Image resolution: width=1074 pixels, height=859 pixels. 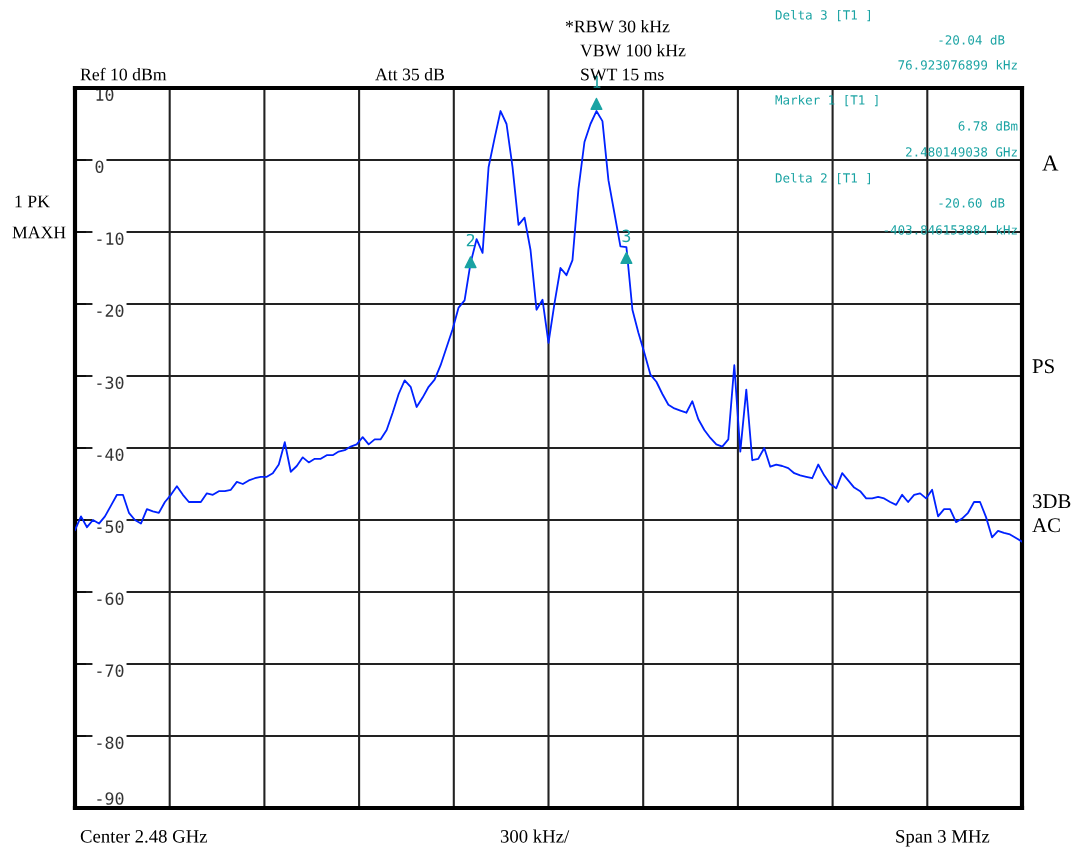 I want to click on text: VBW 100 kHz, so click(x=633, y=50).